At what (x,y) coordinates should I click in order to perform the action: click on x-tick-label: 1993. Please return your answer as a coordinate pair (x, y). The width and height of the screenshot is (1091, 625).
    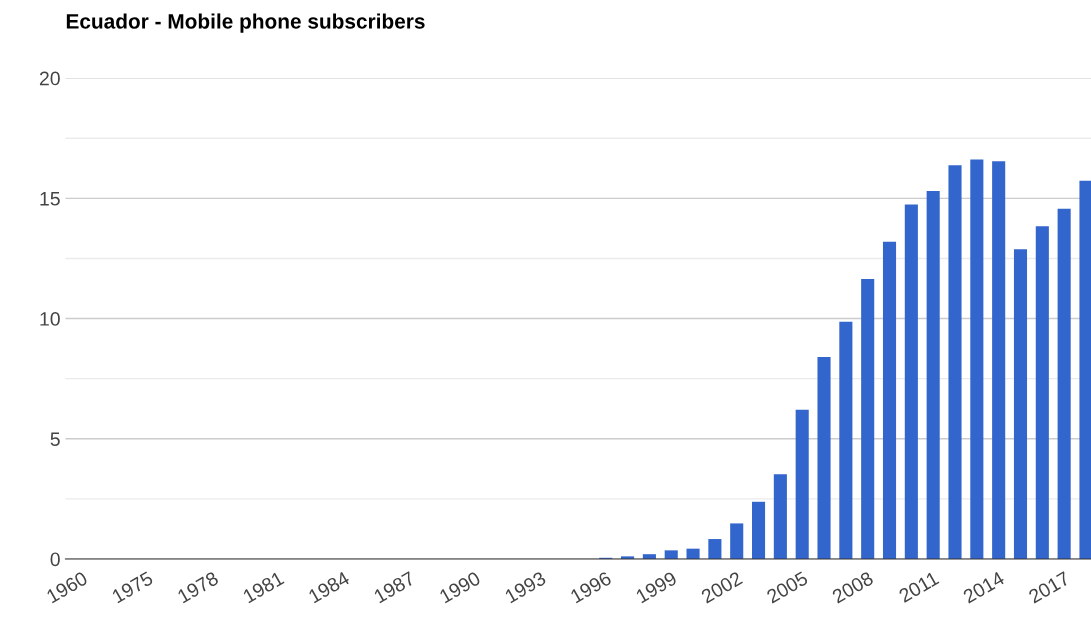
    Looking at the image, I should click on (525, 587).